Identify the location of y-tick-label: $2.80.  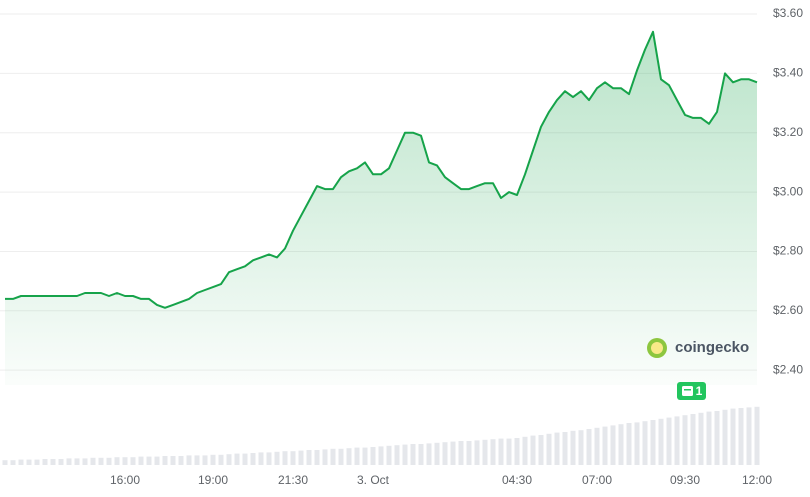
(788, 251).